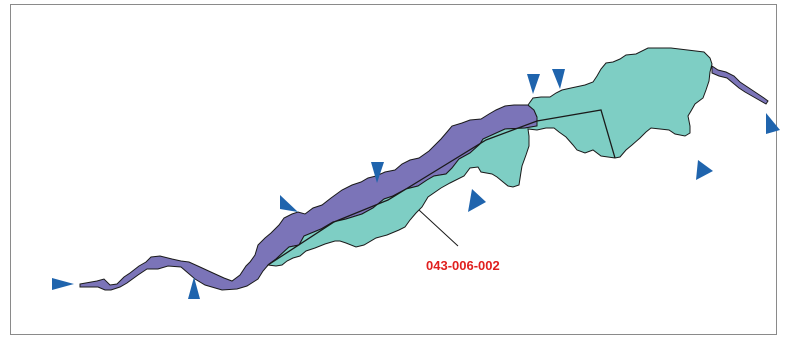 Image resolution: width=787 pixels, height=338 pixels. What do you see at coordinates (463, 265) in the screenshot?
I see `parcel-label: 043-006-002` at bounding box center [463, 265].